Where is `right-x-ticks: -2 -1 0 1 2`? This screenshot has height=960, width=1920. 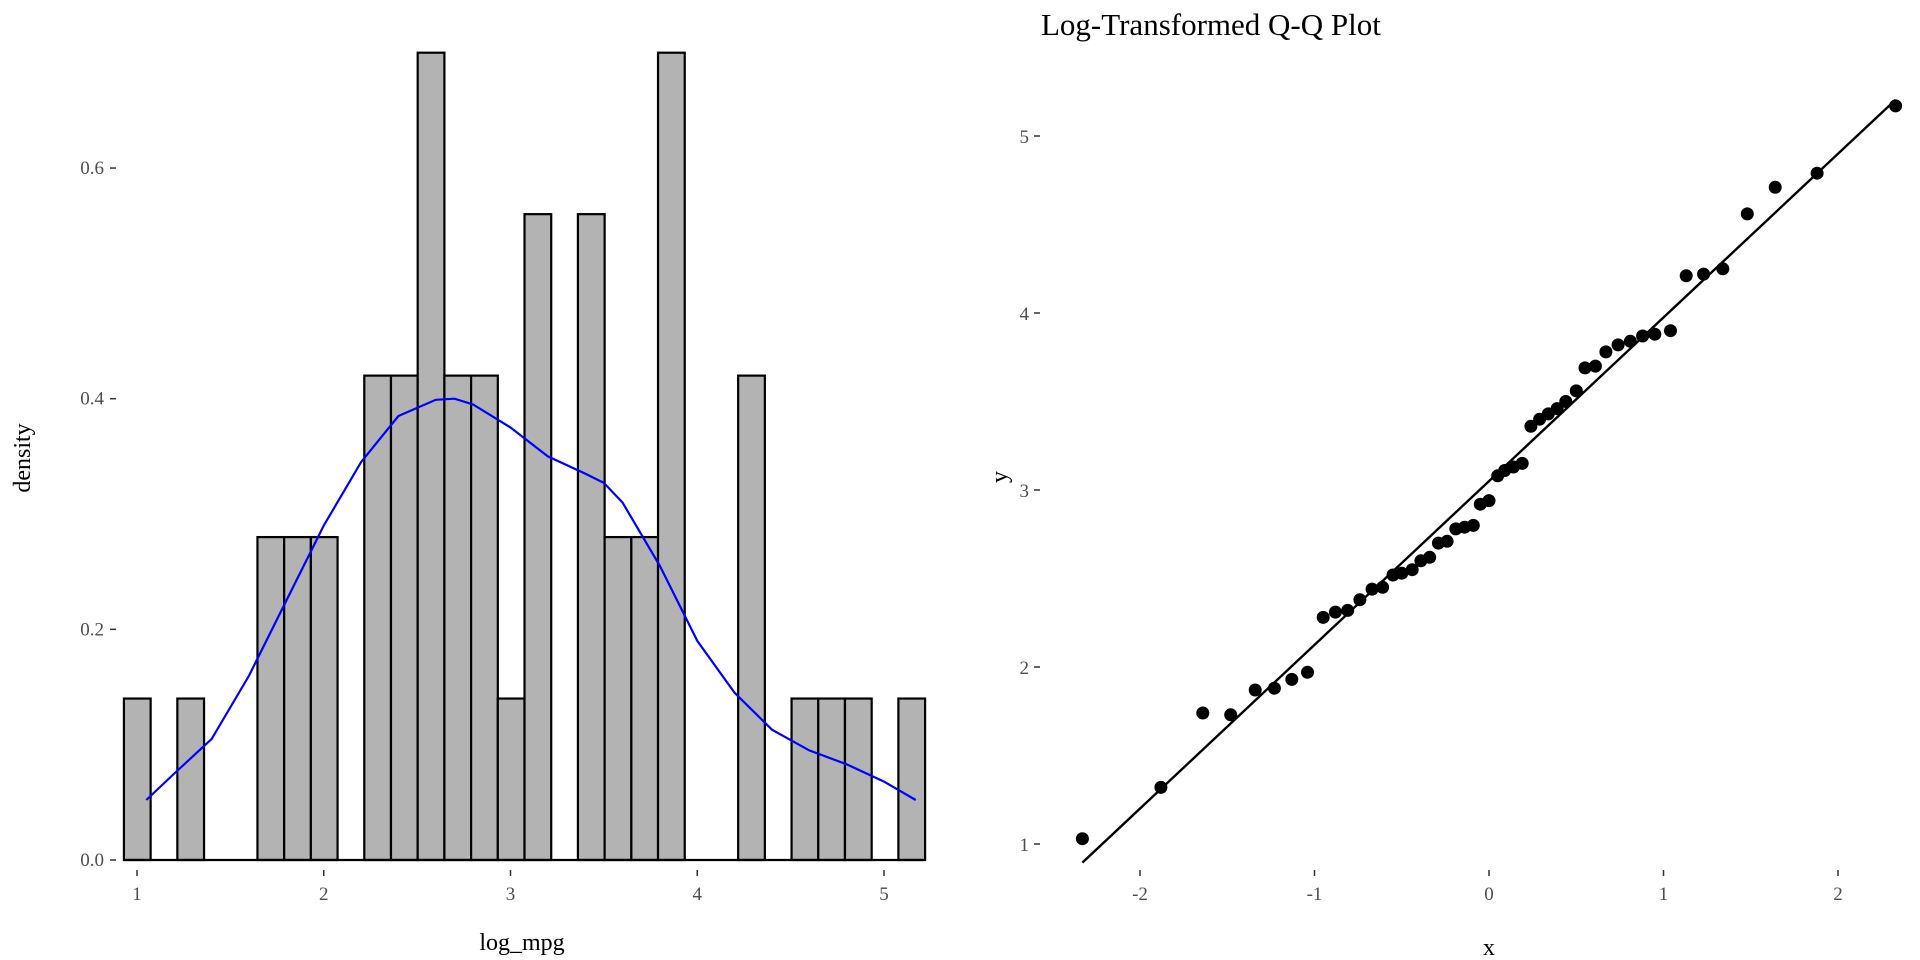
right-x-ticks: -2 -1 0 1 2 is located at coordinates (1487, 887).